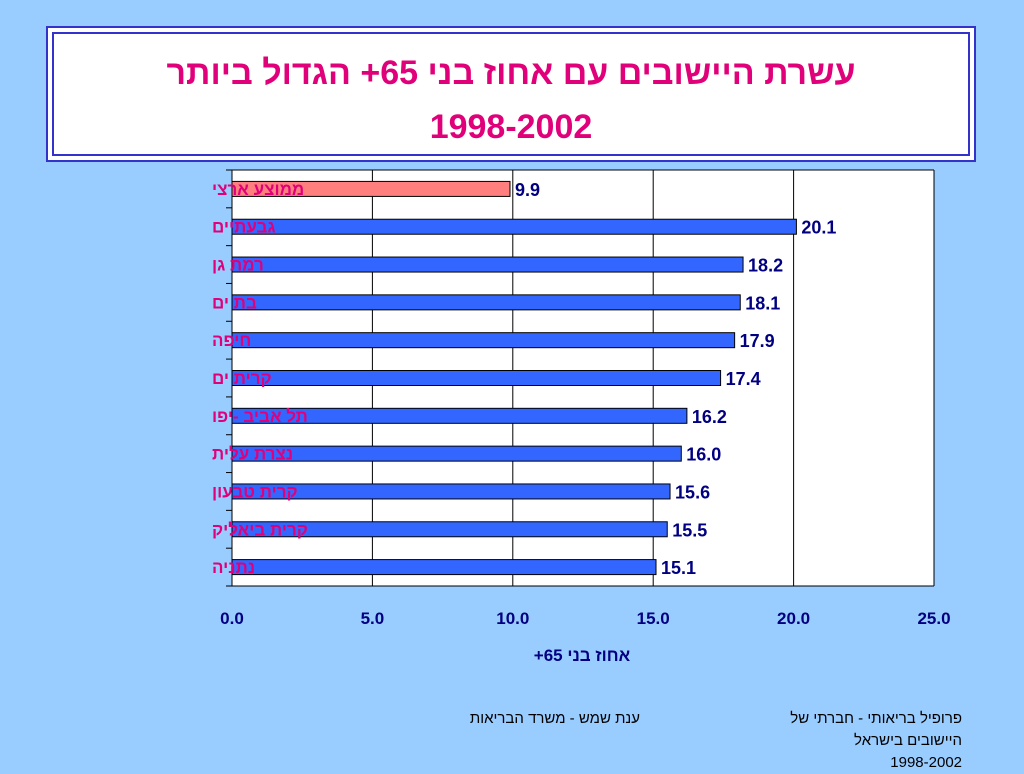  Describe the element at coordinates (260, 529) in the screenshot. I see `category-label: קרית ביאליק` at that location.